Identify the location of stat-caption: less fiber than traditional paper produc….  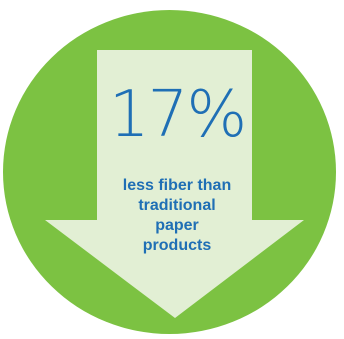
(177, 216).